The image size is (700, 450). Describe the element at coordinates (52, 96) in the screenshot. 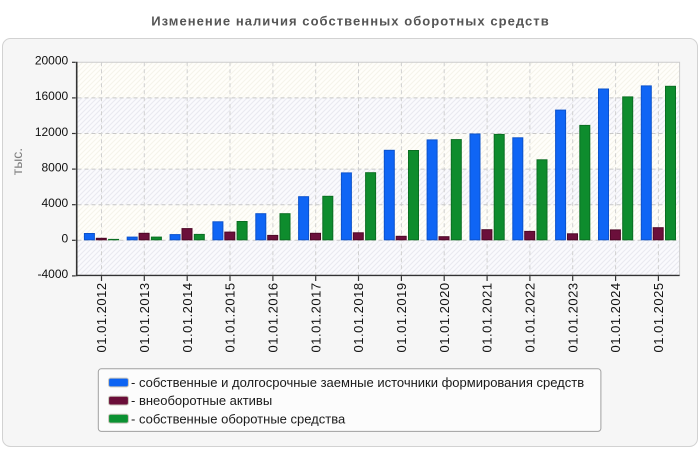

I see `svg-text: 16000` at that location.